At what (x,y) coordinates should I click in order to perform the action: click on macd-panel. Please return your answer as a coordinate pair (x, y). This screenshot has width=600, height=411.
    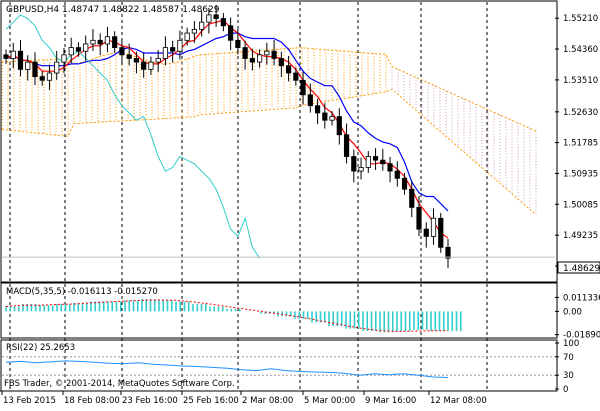
    Looking at the image, I should click on (279, 310).